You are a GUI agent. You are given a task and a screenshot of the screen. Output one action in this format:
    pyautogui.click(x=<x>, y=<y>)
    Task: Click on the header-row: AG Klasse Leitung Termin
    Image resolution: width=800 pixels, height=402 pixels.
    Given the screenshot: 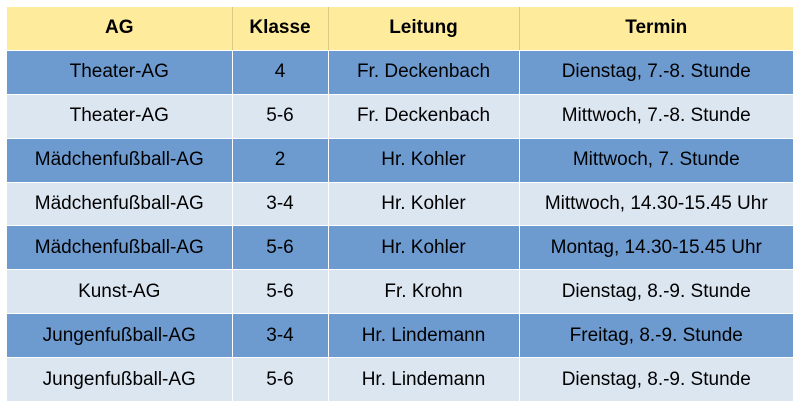 What is the action you would take?
    pyautogui.click(x=400, y=29)
    